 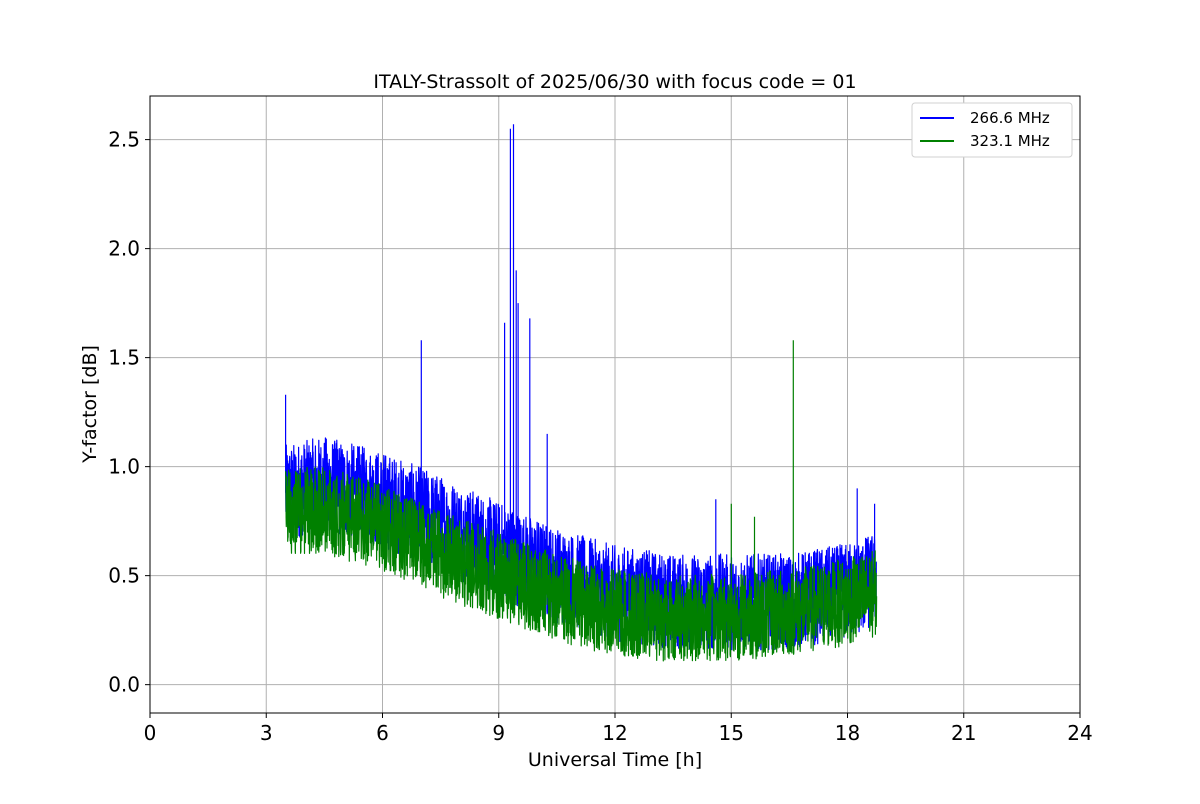 I want to click on y-tick-label: 2.5, so click(x=124, y=140).